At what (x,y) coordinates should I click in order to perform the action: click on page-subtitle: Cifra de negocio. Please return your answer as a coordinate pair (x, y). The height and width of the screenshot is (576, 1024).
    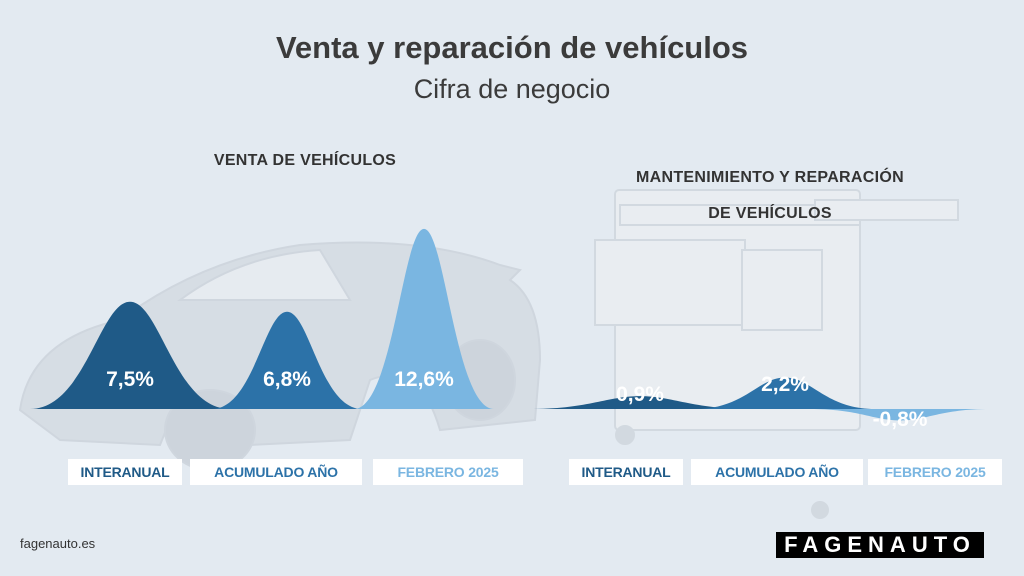
    Looking at the image, I should click on (512, 89).